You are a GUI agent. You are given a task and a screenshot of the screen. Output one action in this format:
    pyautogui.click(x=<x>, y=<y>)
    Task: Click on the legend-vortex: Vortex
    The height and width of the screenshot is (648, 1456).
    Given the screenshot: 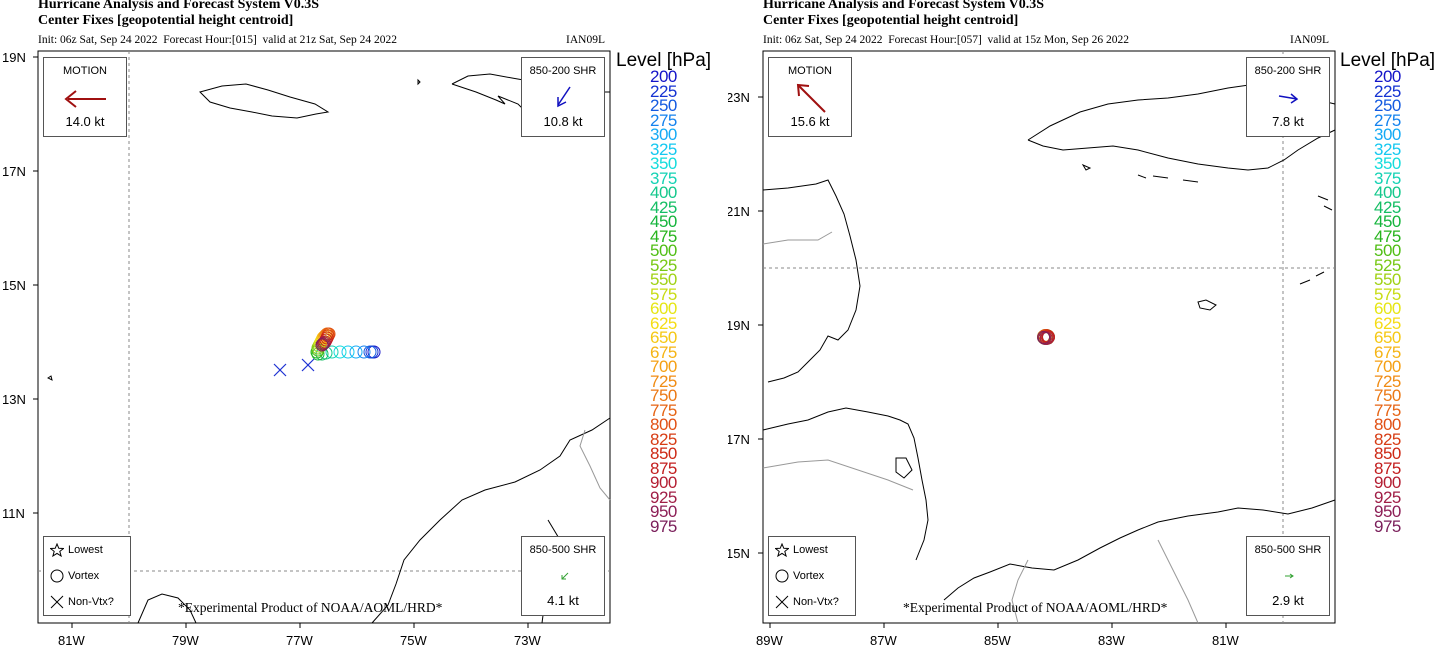 What is the action you would take?
    pyautogui.click(x=74, y=576)
    